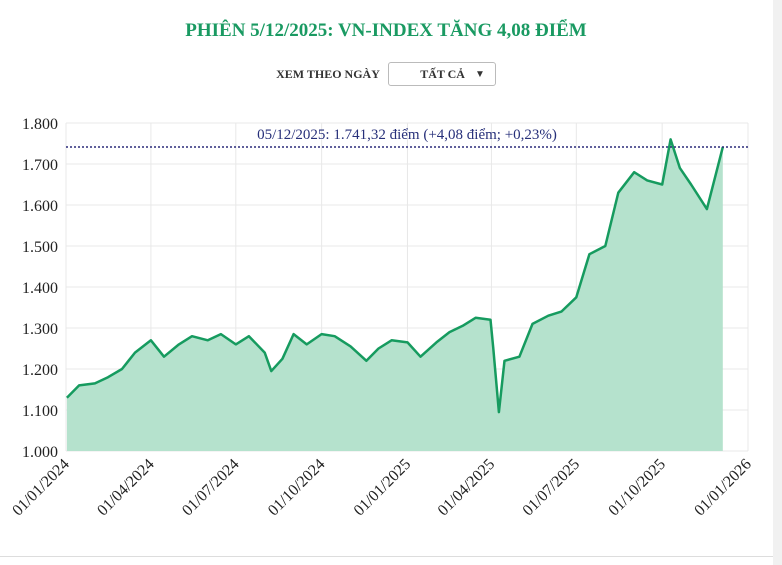 The image size is (782, 565). Describe the element at coordinates (40, 452) in the screenshot. I see `y-tick-label: 1.000` at that location.